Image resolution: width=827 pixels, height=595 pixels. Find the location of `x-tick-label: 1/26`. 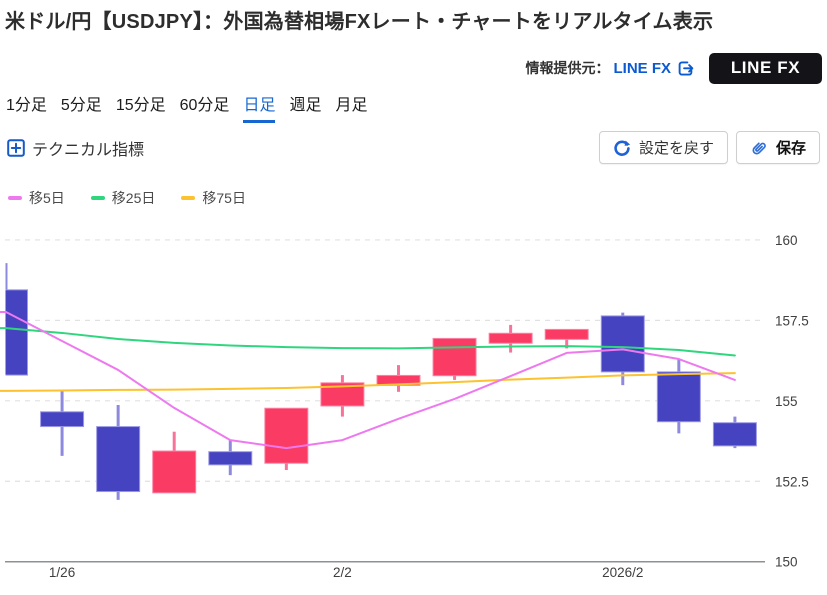

x-tick-label: 1/26 is located at coordinates (62, 572).